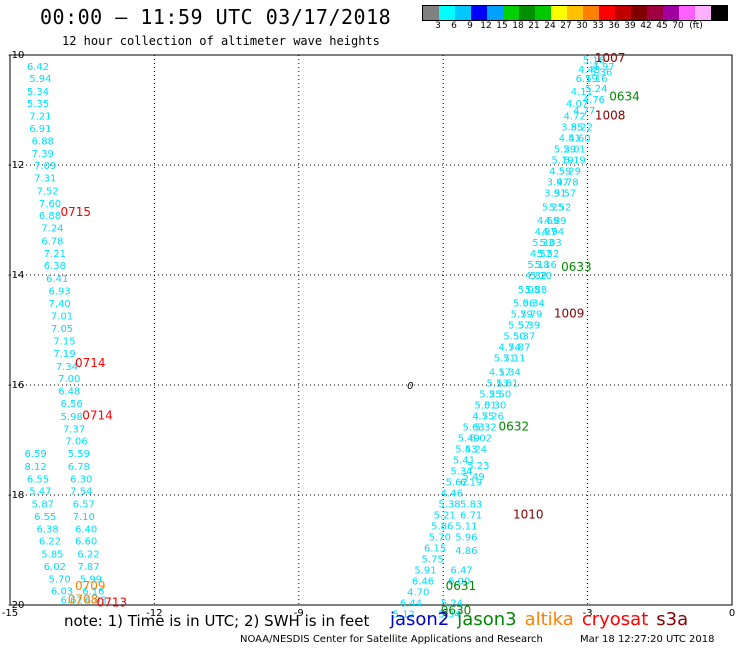 The width and height of the screenshot is (740, 650). I want to click on wave-height-label: 5.41, so click(464, 460).